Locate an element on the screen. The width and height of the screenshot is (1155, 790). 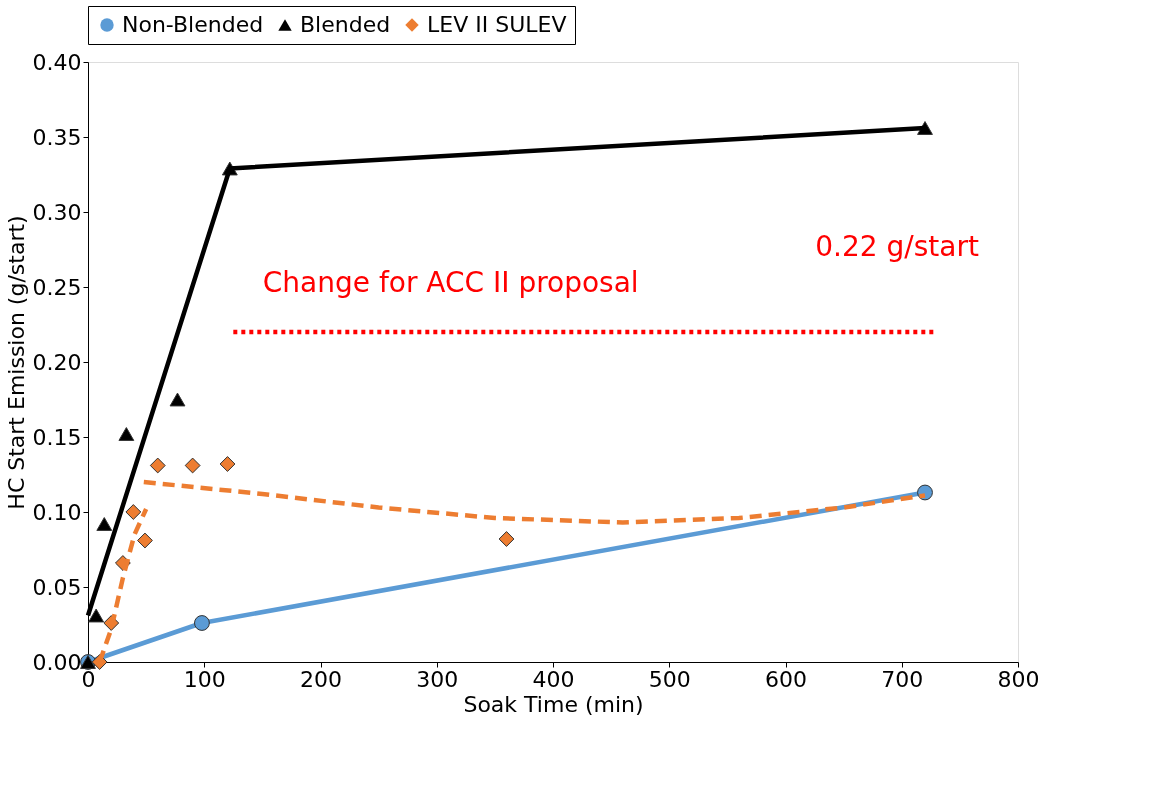
y-tick-label: 0.35 is located at coordinates (57, 137).